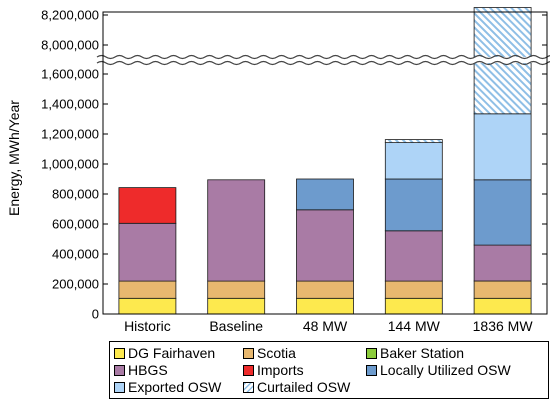 The image size is (550, 404). I want to click on y-axis-label: Energy, MWh/Year, so click(14, 158).